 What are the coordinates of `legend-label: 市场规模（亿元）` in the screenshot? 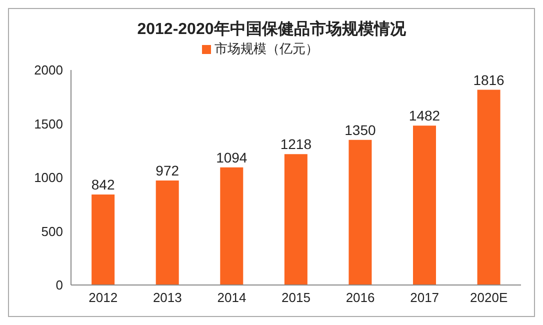 It's located at (266, 48).